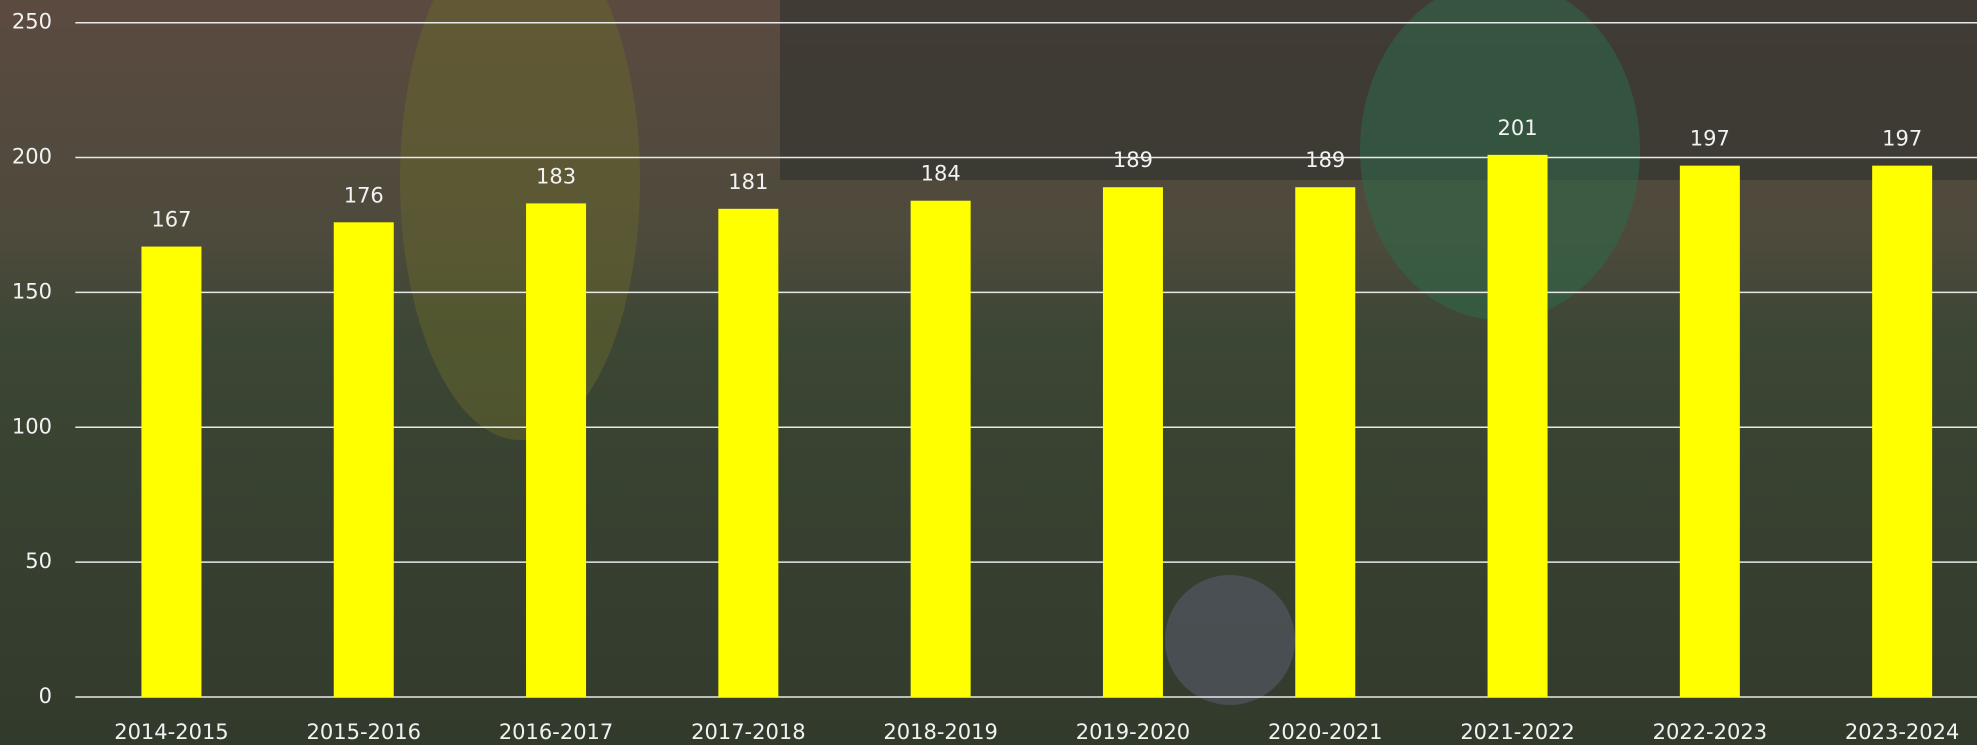 The width and height of the screenshot is (1977, 745). What do you see at coordinates (32, 291) in the screenshot?
I see `y-tick-label: 150` at bounding box center [32, 291].